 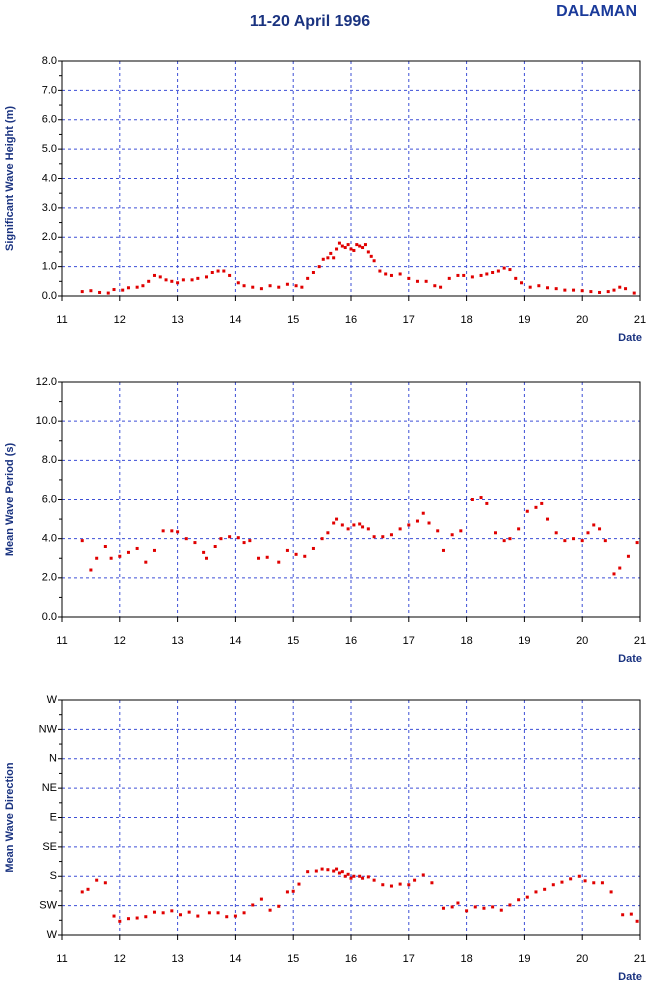 I want to click on y-axis-label: Mean Wave Direction, so click(x=10, y=817).